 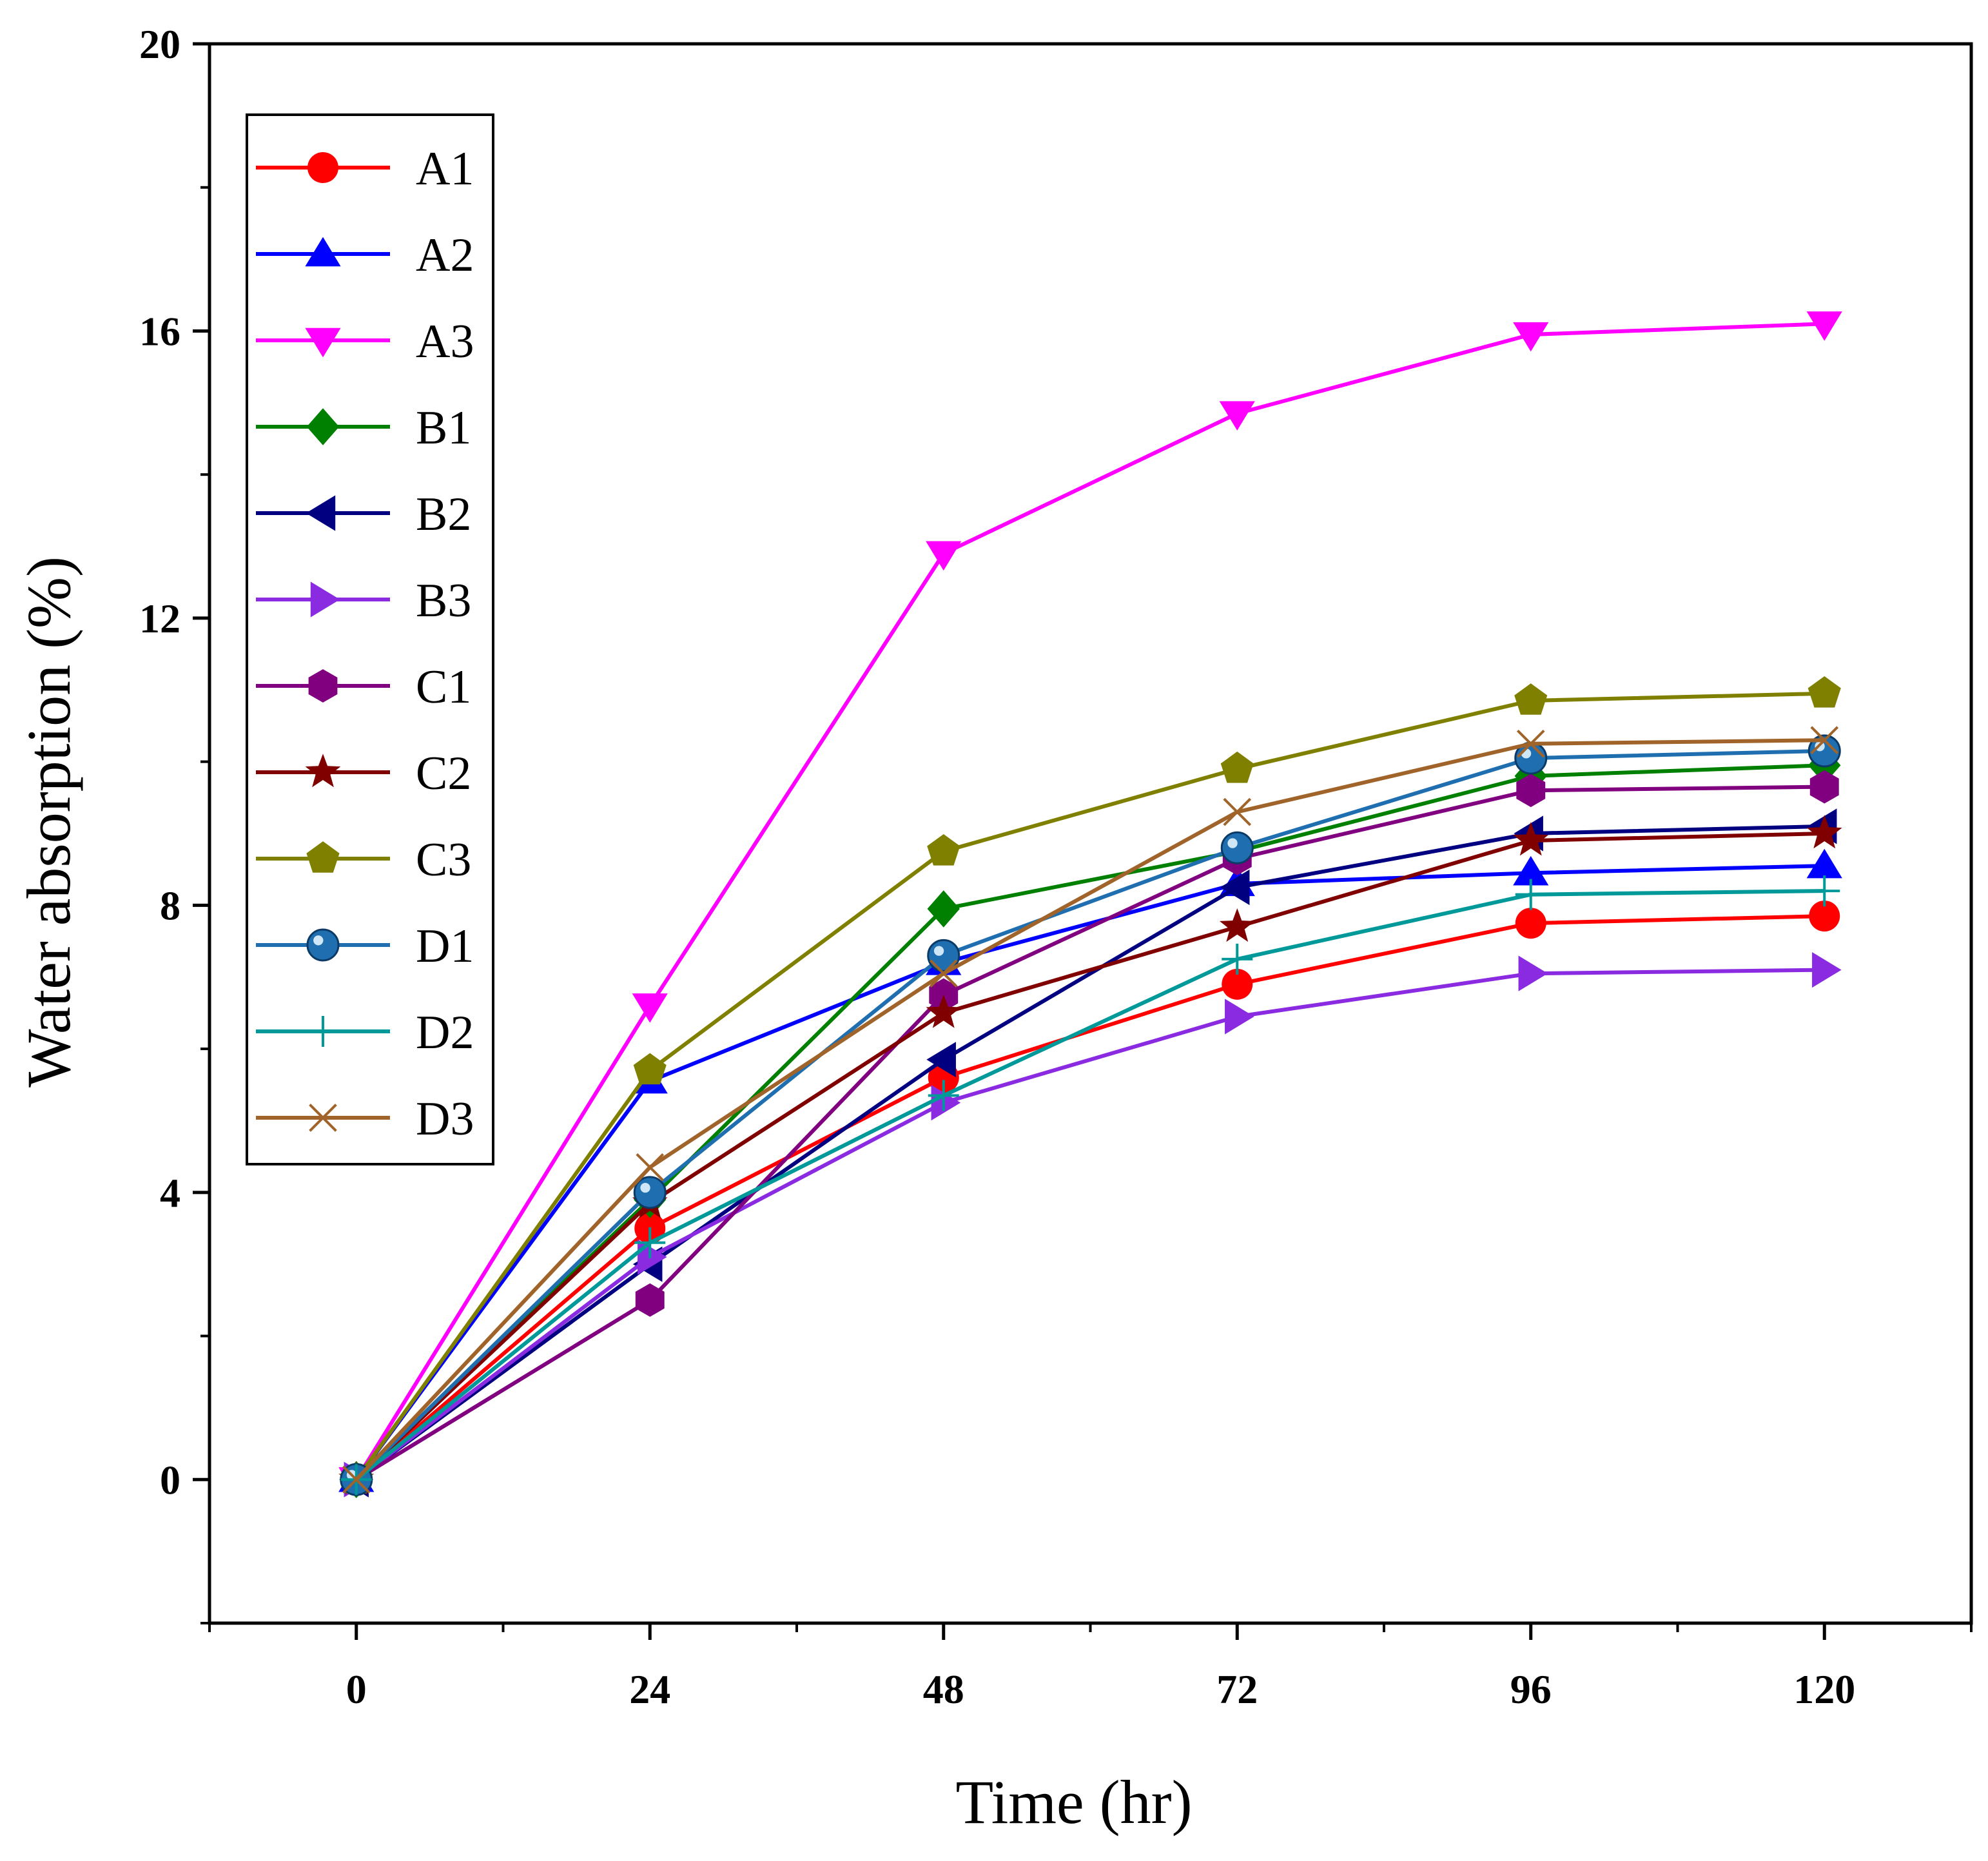 What do you see at coordinates (1074, 1802) in the screenshot?
I see `x-axis-title: Time (hr)` at bounding box center [1074, 1802].